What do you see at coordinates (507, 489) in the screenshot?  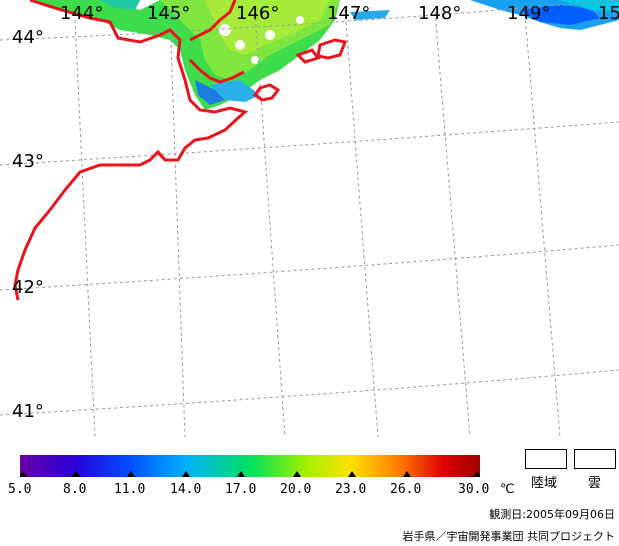 I see `colorbar-unit-label: ℃` at bounding box center [507, 489].